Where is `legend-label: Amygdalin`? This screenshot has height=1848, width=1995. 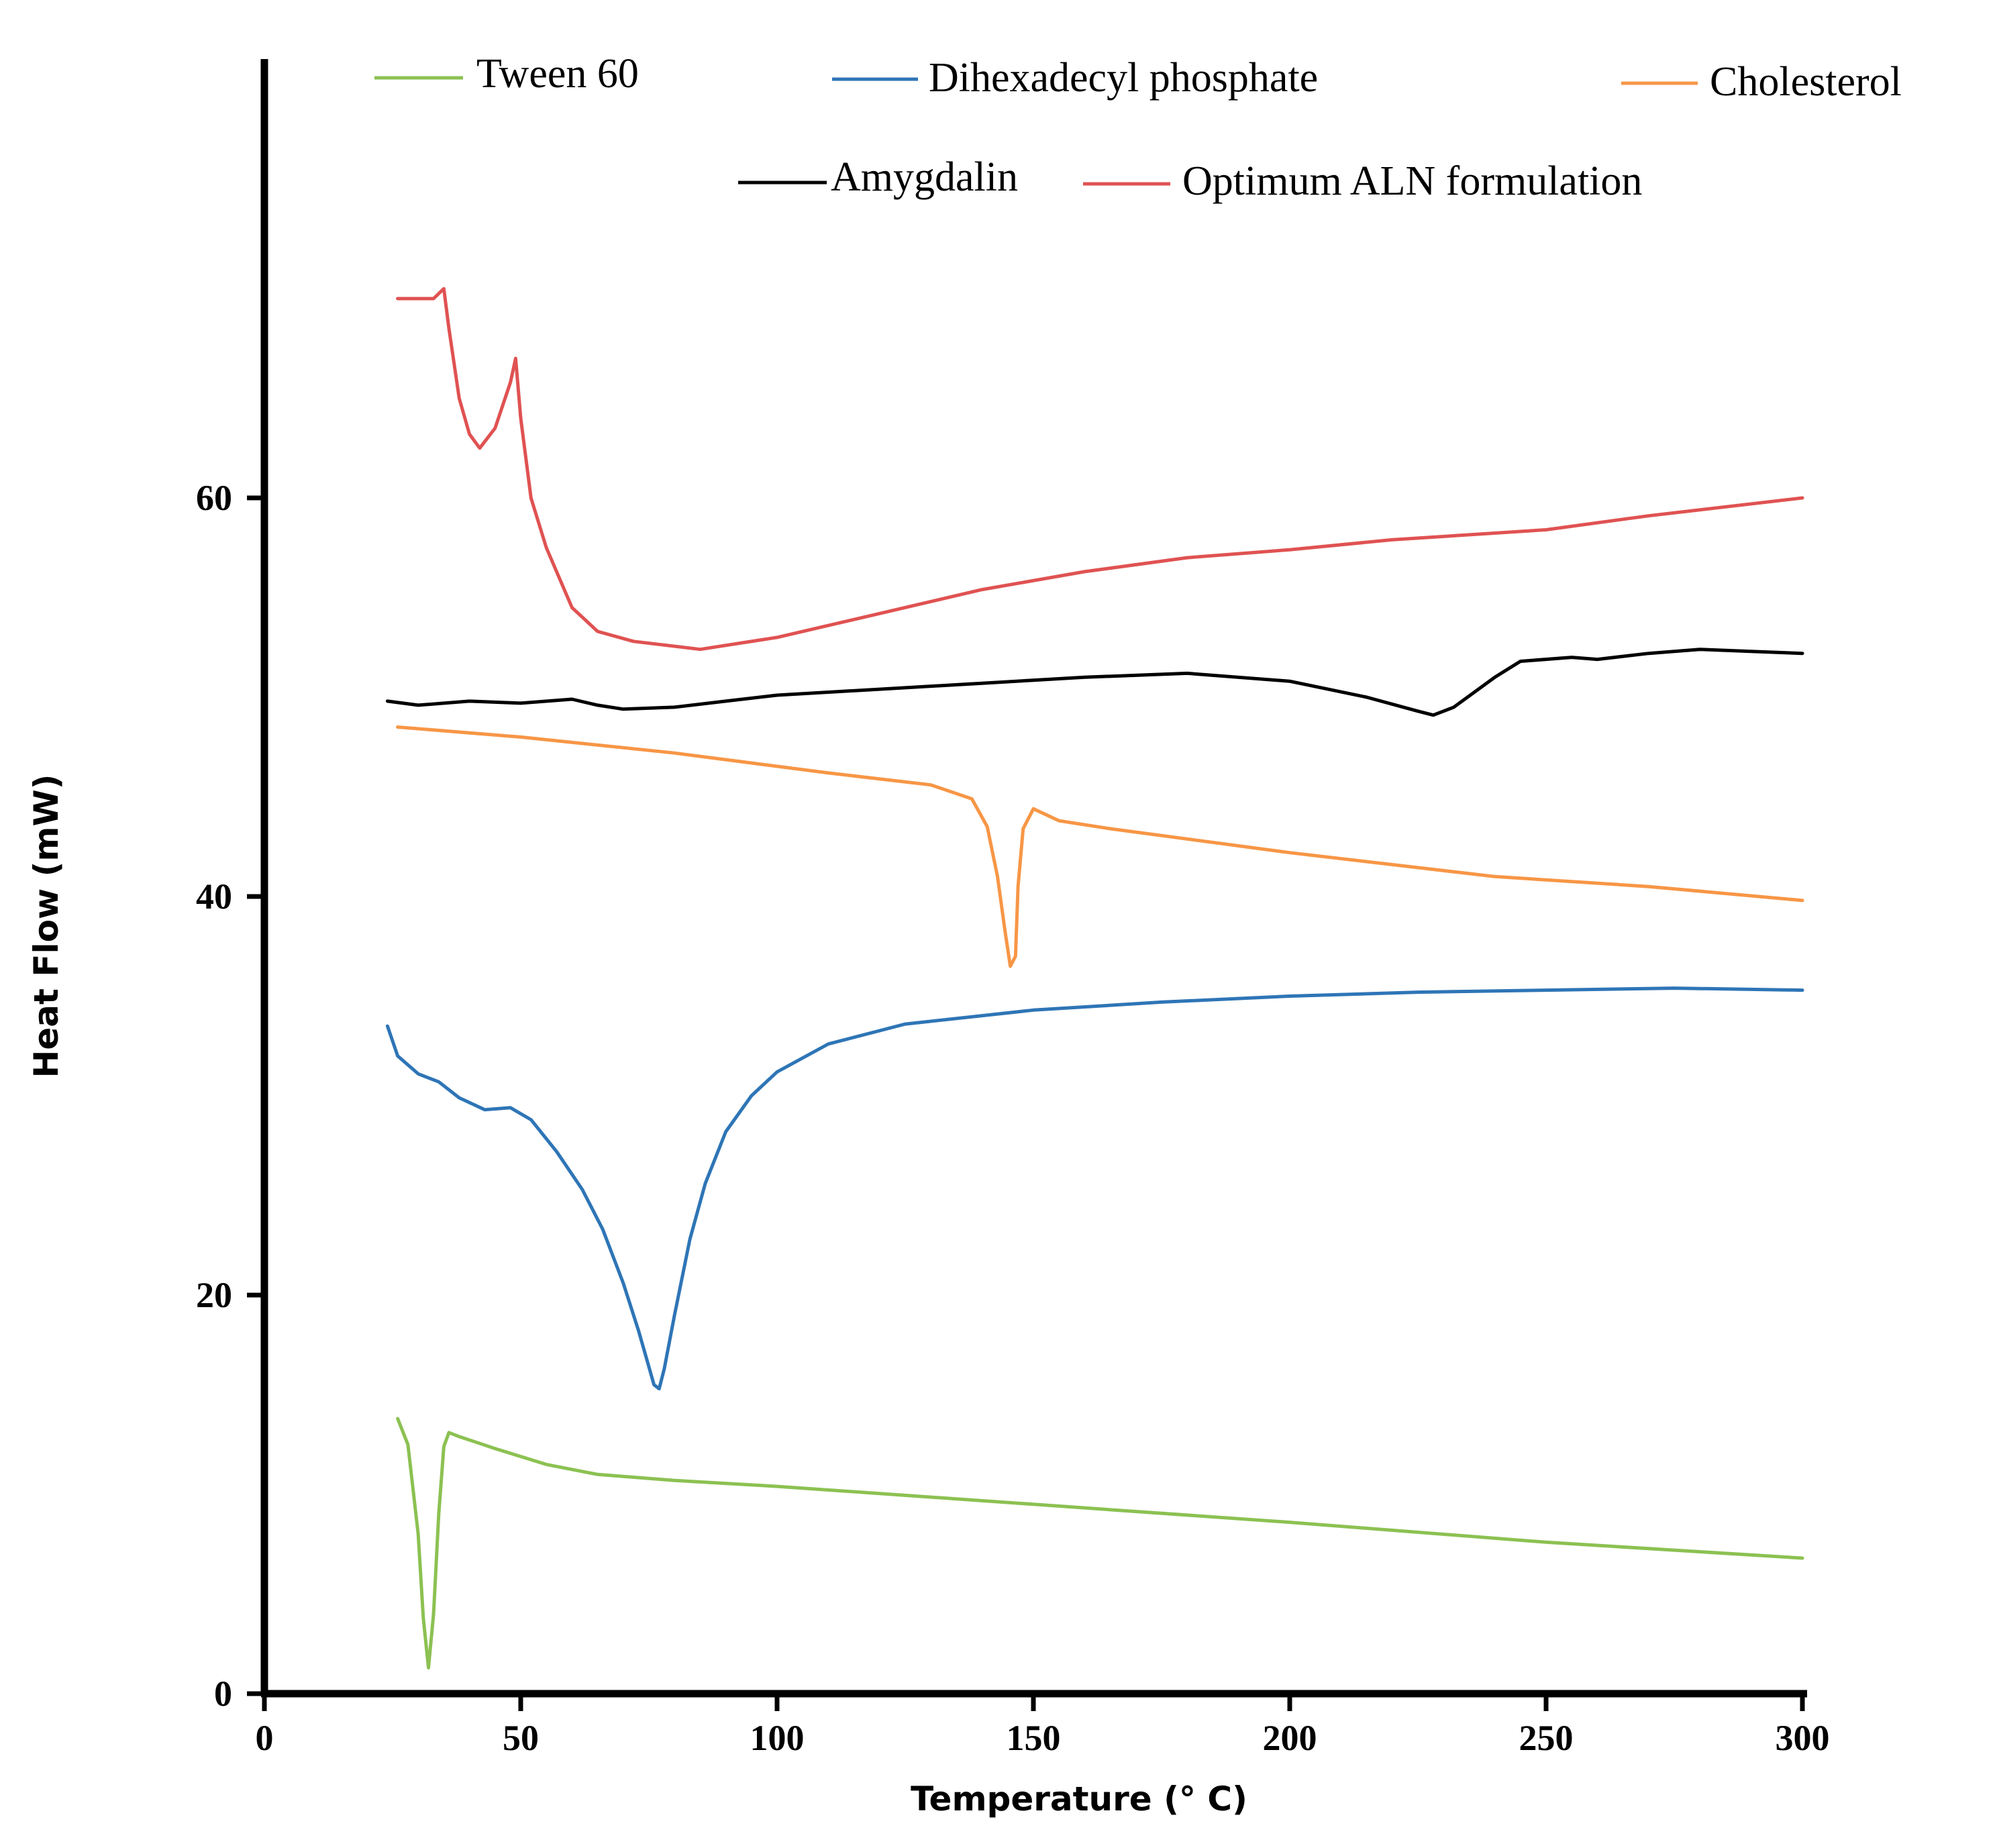 legend-label: Amygdalin is located at coordinates (924, 177).